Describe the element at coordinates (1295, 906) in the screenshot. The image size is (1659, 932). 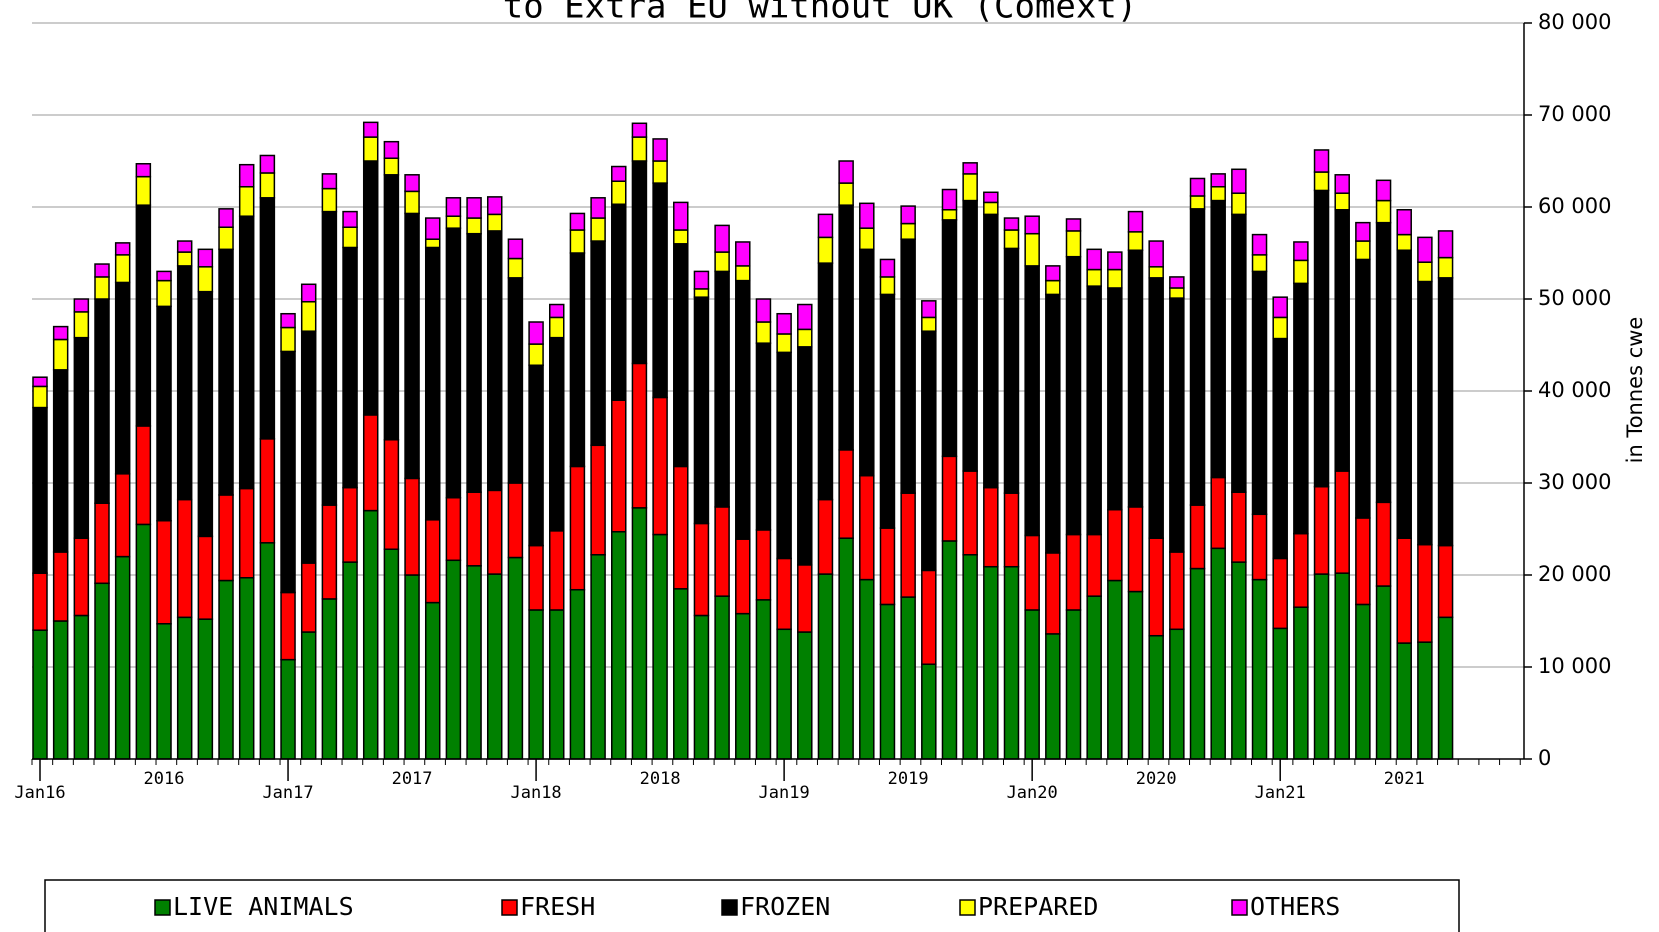
I see `legend-label: OTHERS` at that location.